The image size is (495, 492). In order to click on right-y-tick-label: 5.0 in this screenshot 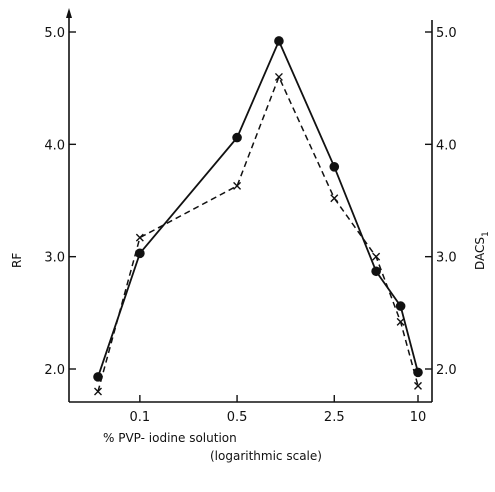, I will do `click(446, 33)`.